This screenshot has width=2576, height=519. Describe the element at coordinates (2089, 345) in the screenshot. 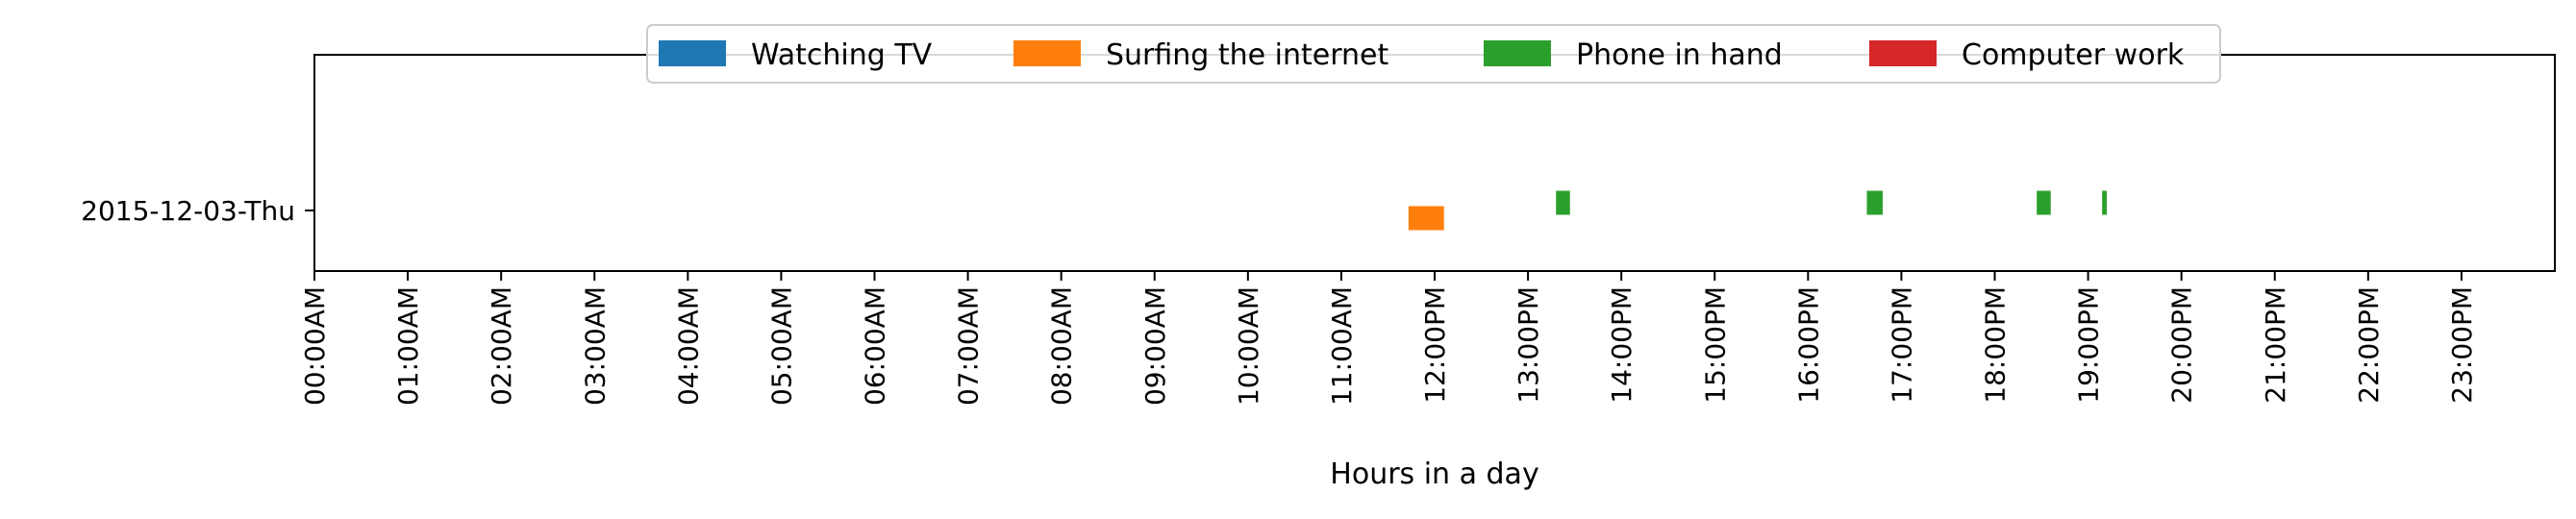

I see `x-tick-label: 19:00PM` at that location.